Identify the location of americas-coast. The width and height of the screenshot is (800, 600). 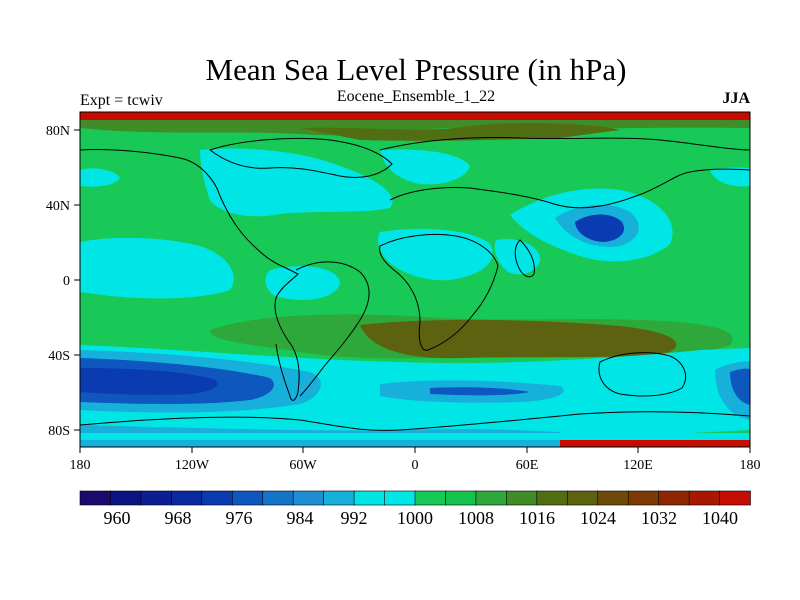
(190, 274).